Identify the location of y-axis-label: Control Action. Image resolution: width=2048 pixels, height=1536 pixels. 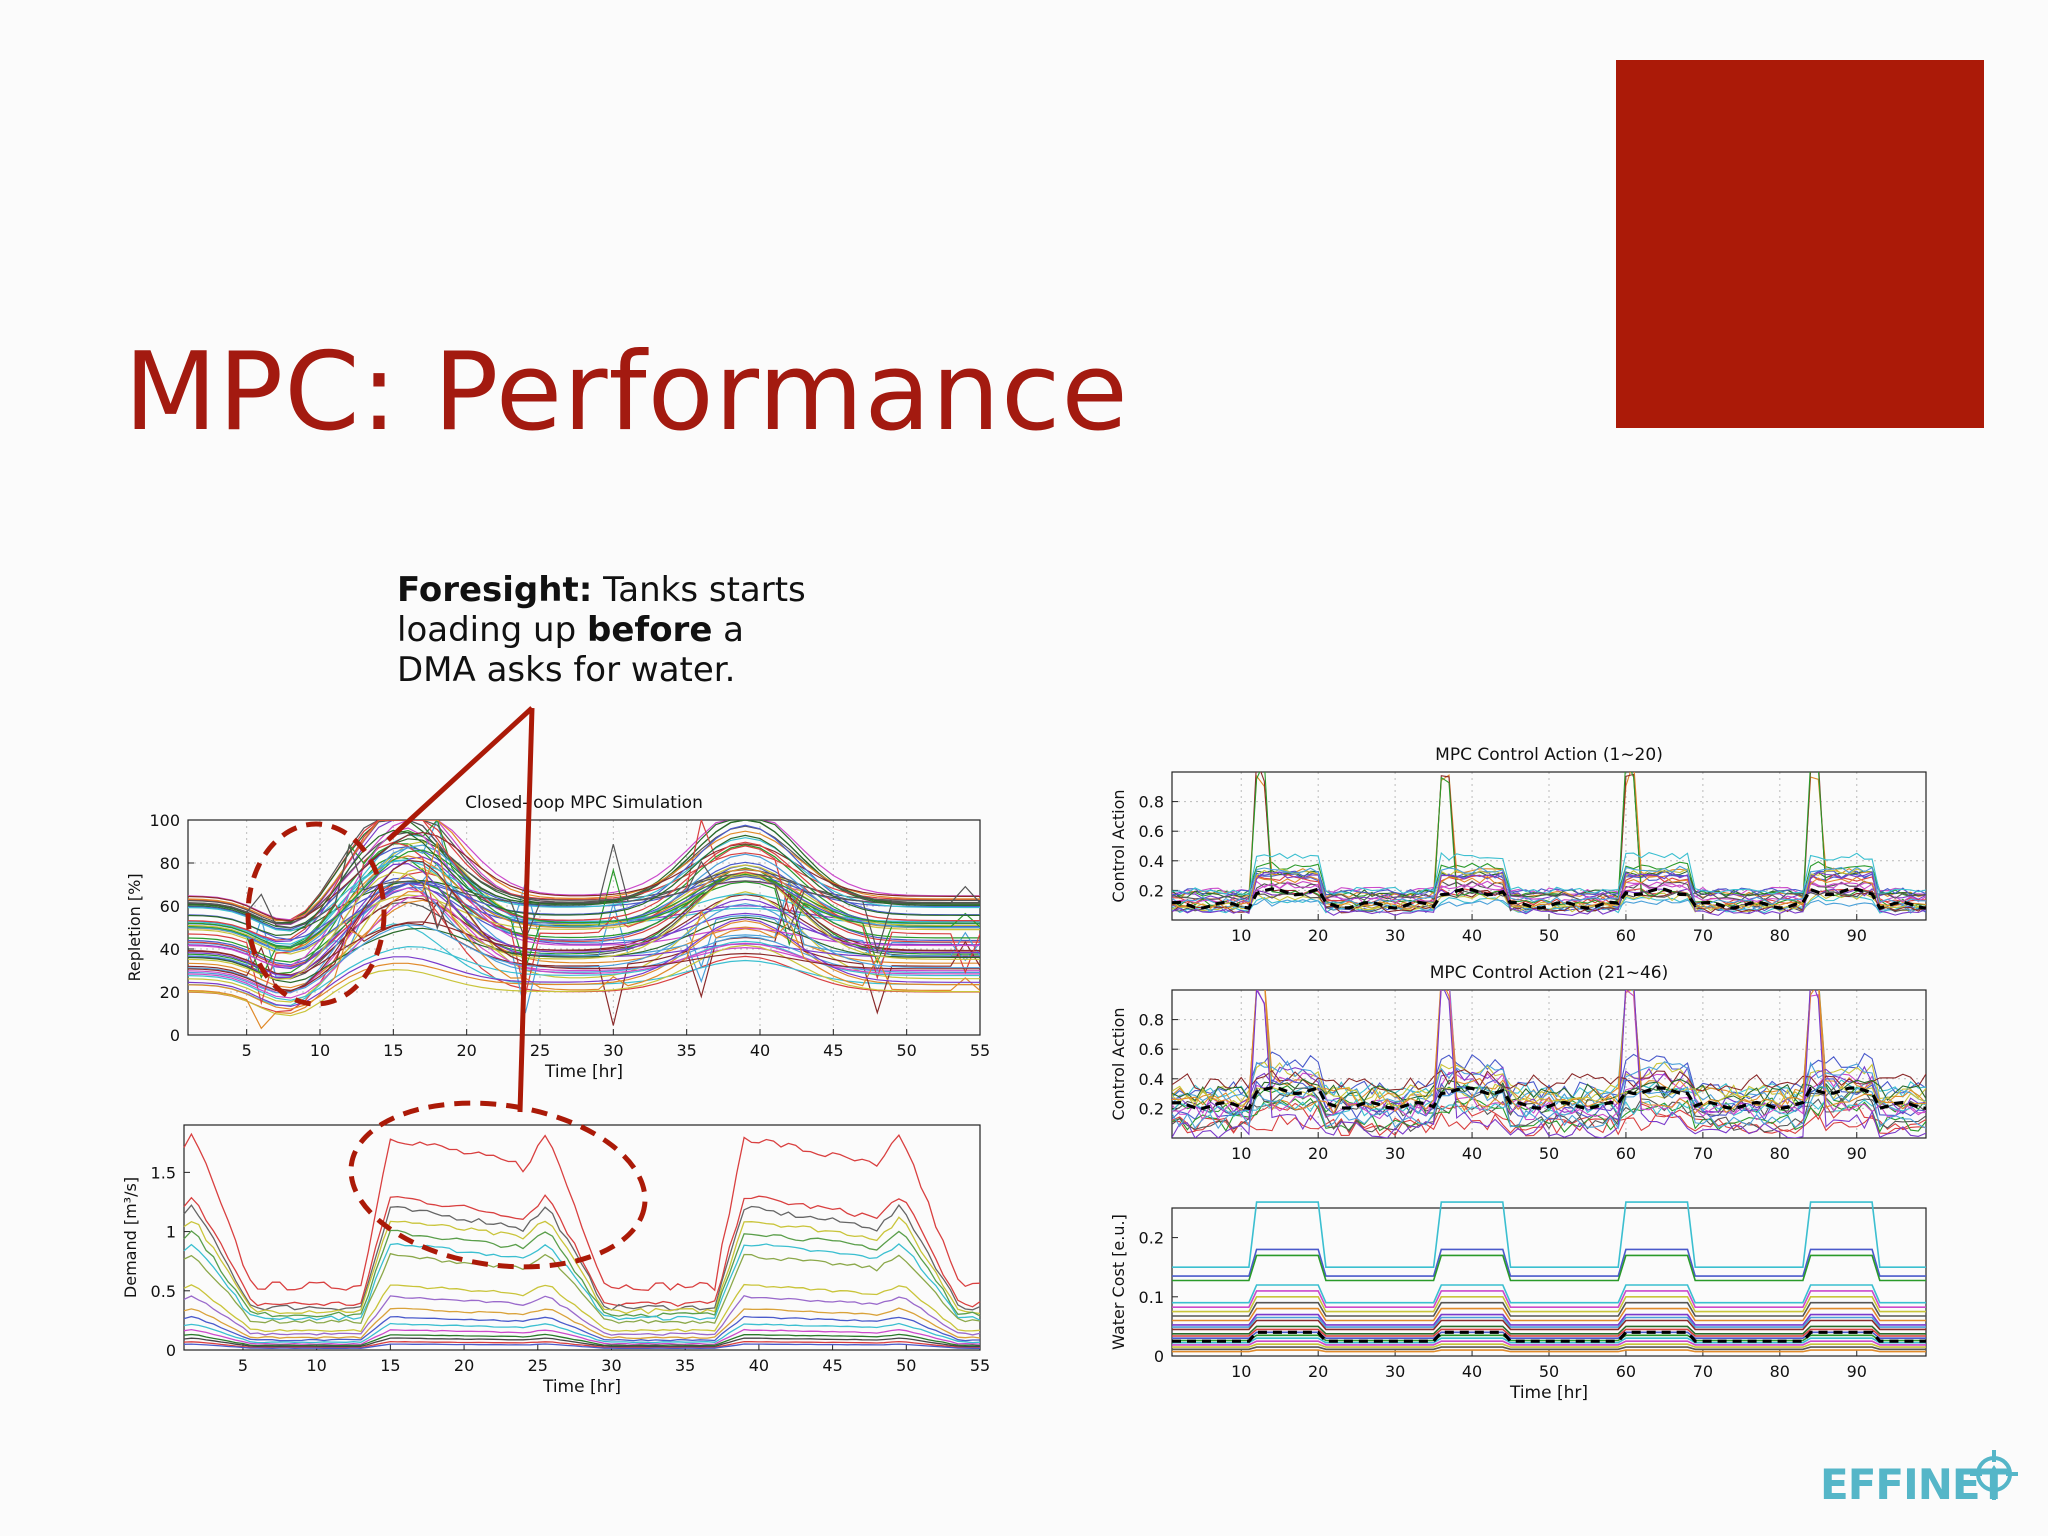
(1118, 845).